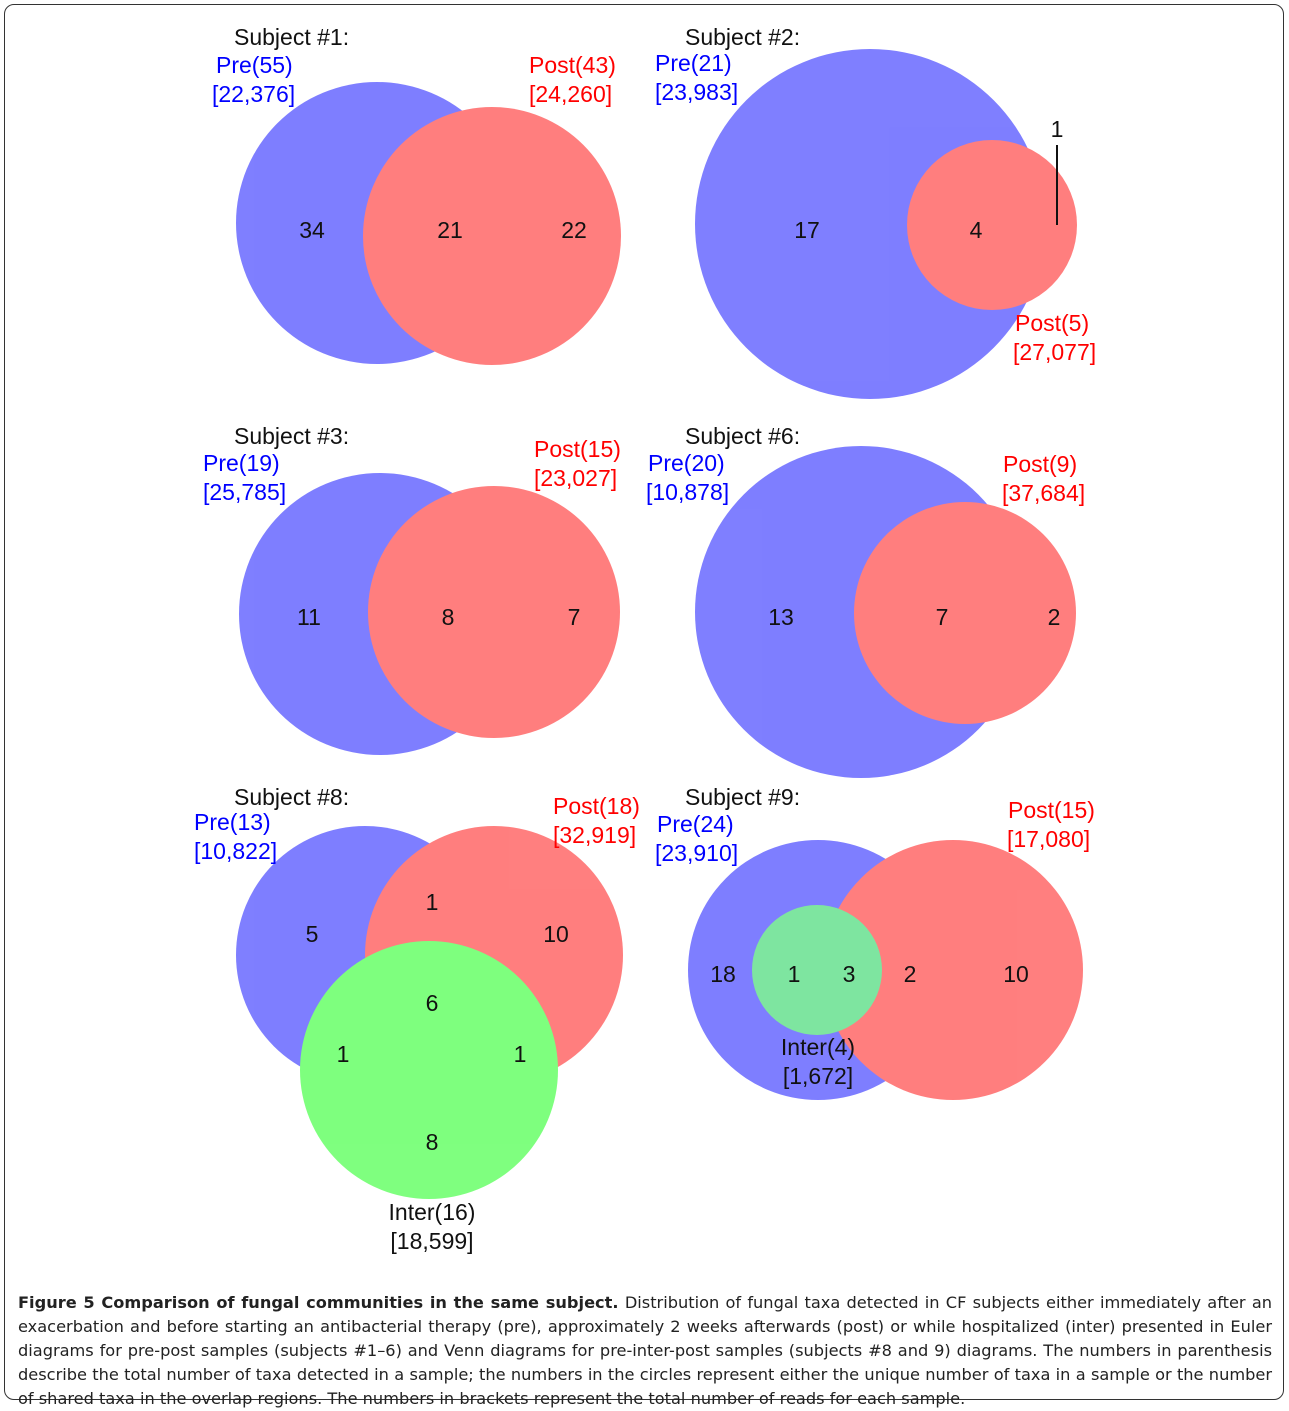 Image resolution: width=1289 pixels, height=1411 pixels. I want to click on s1-title: Subject #1:, so click(291, 37).